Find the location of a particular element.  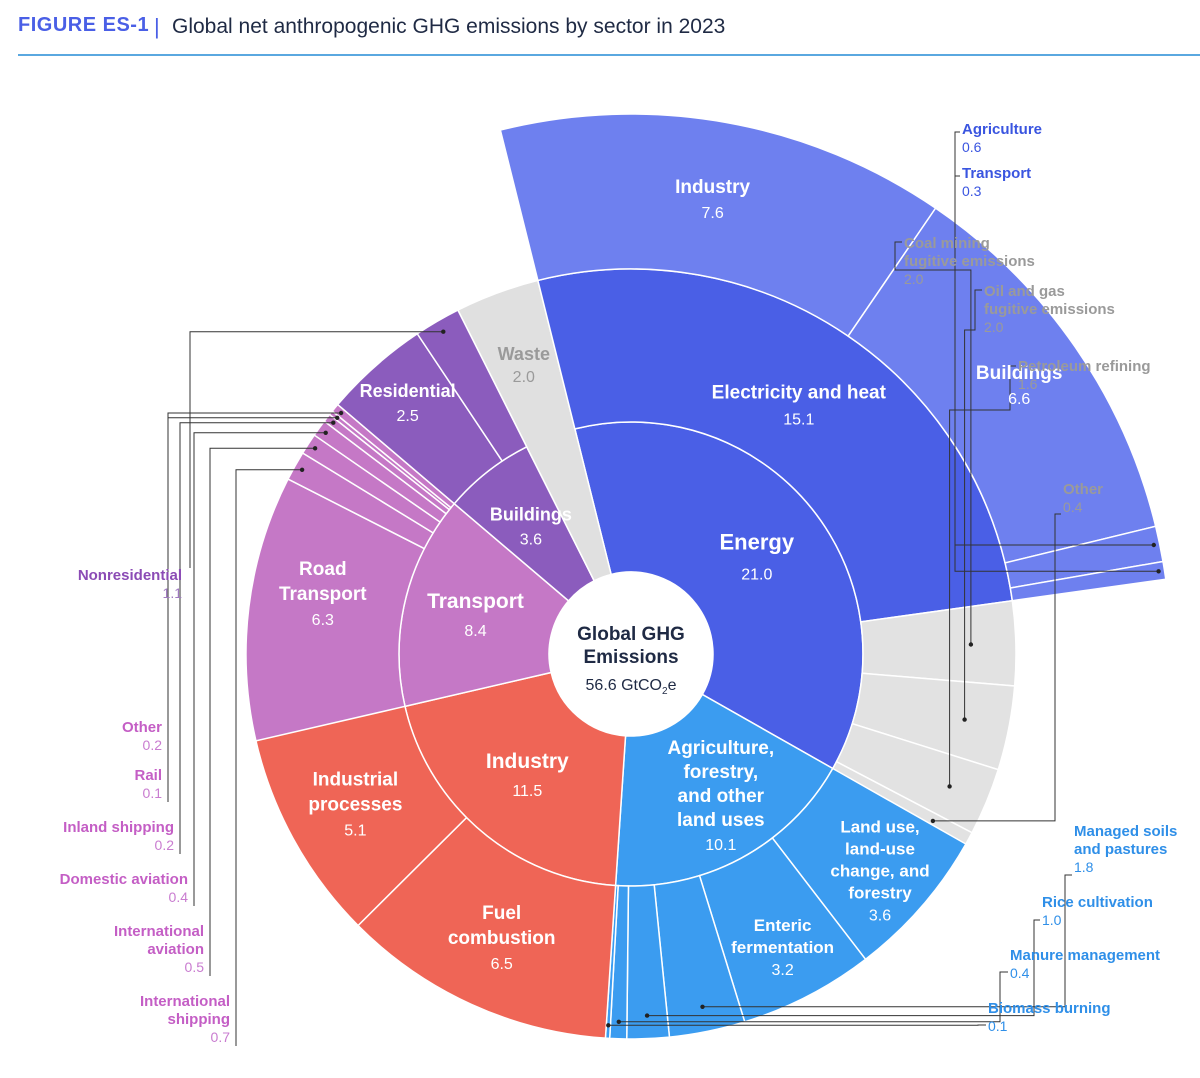

callout-biomass-leader-dot is located at coordinates (608, 1025).